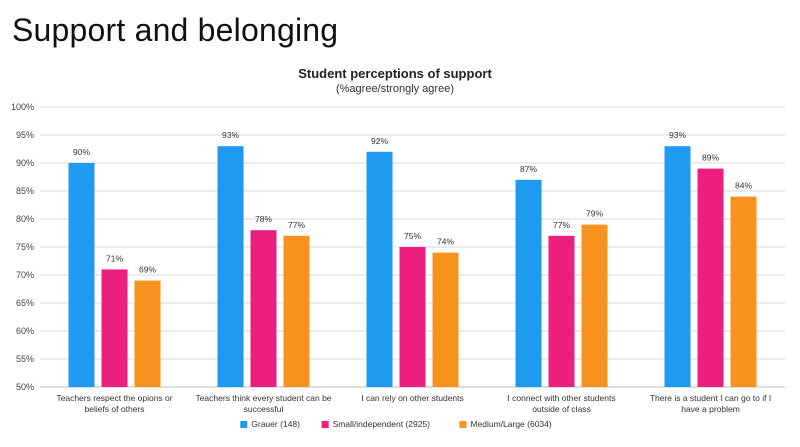 The image size is (800, 447). Describe the element at coordinates (25, 275) in the screenshot. I see `y-tick-label: 70%` at that location.